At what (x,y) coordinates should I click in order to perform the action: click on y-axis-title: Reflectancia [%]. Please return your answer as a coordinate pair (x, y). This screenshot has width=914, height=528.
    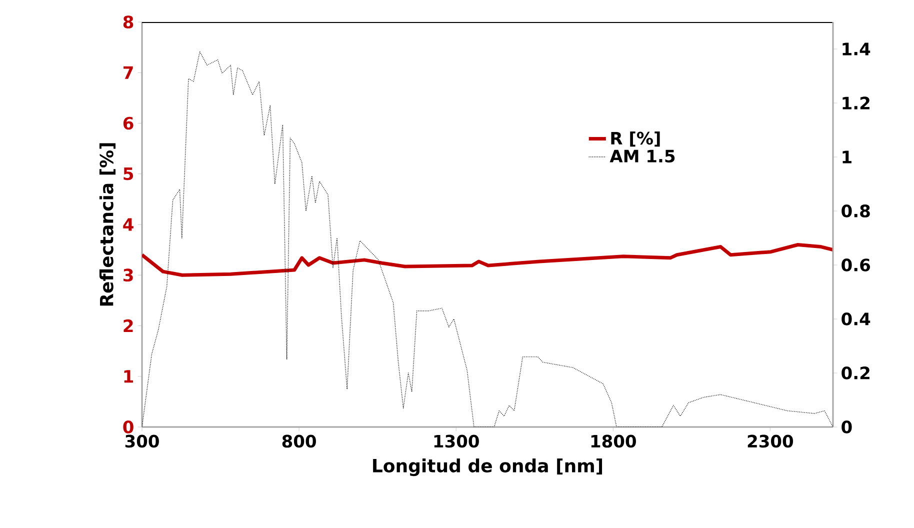
    Looking at the image, I should click on (107, 224).